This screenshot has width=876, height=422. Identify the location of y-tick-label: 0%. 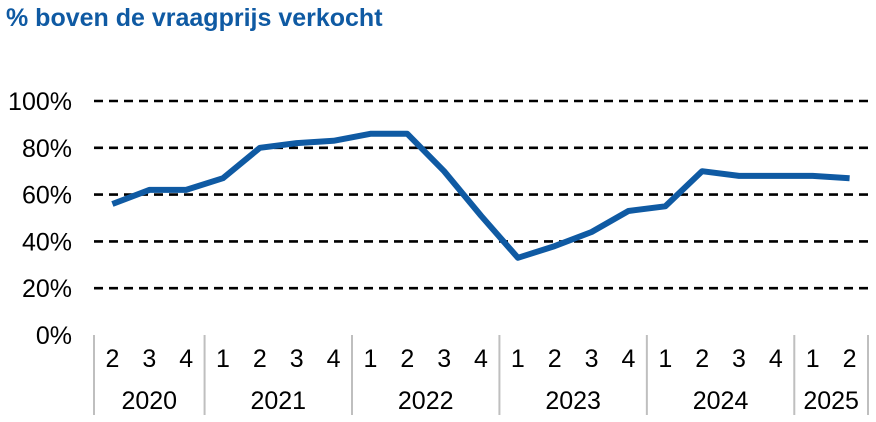
(54, 336).